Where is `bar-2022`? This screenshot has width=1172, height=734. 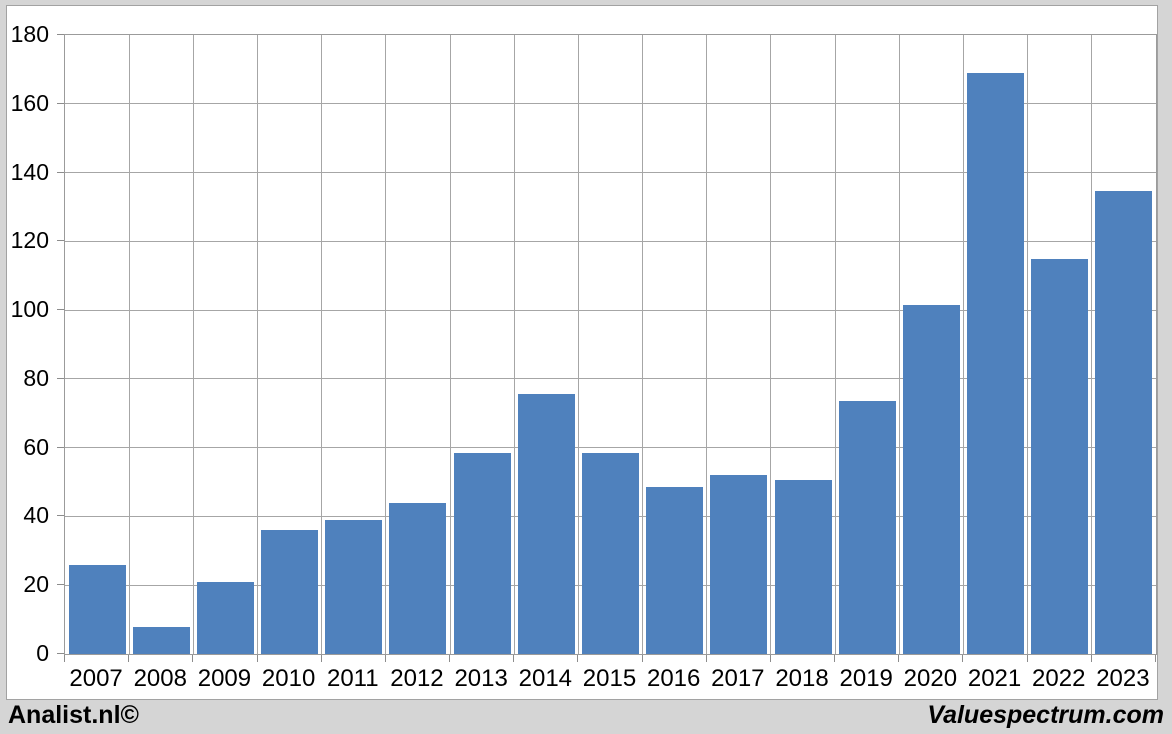 bar-2022 is located at coordinates (1060, 456).